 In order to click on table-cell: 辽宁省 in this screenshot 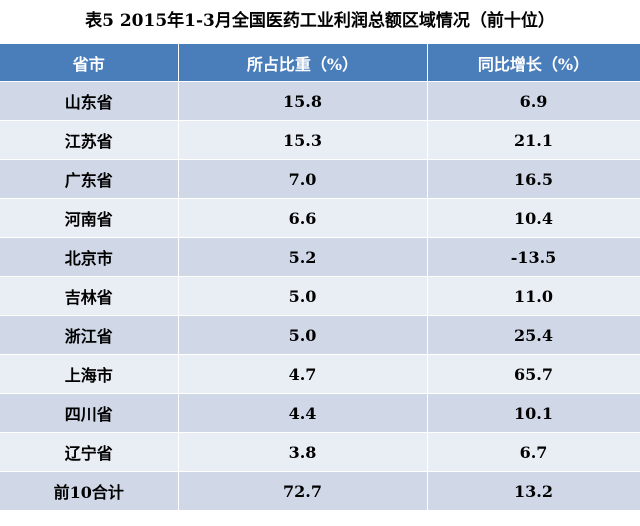, I will do `click(89, 452)`.